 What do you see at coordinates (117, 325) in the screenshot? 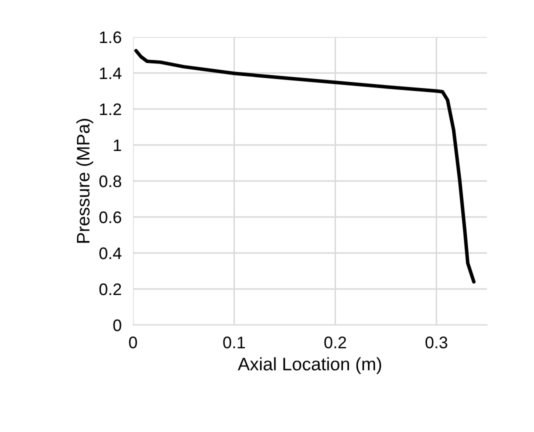
I see `y-tick-label: 0` at bounding box center [117, 325].